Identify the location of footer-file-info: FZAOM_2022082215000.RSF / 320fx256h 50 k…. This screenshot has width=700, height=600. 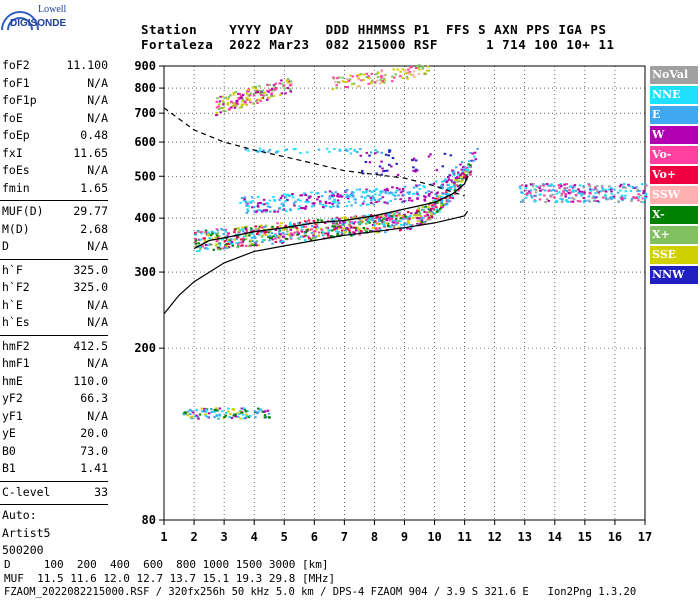
(320, 592).